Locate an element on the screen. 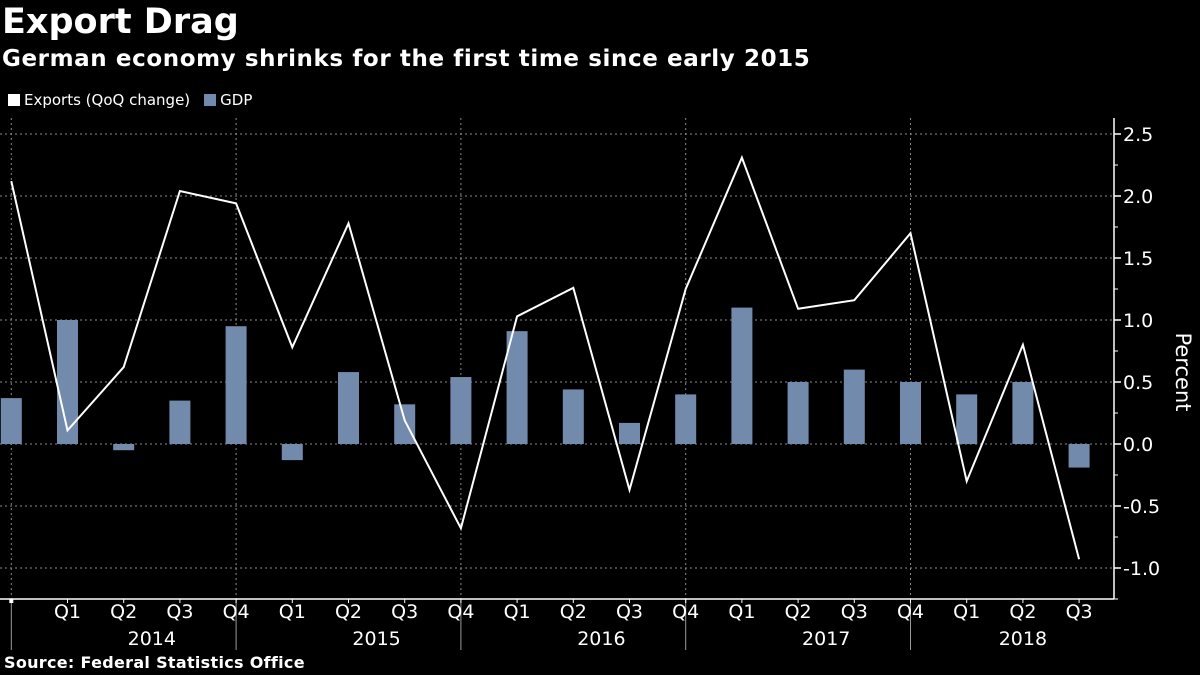  x-tick-label-year: 2017 is located at coordinates (826, 639).